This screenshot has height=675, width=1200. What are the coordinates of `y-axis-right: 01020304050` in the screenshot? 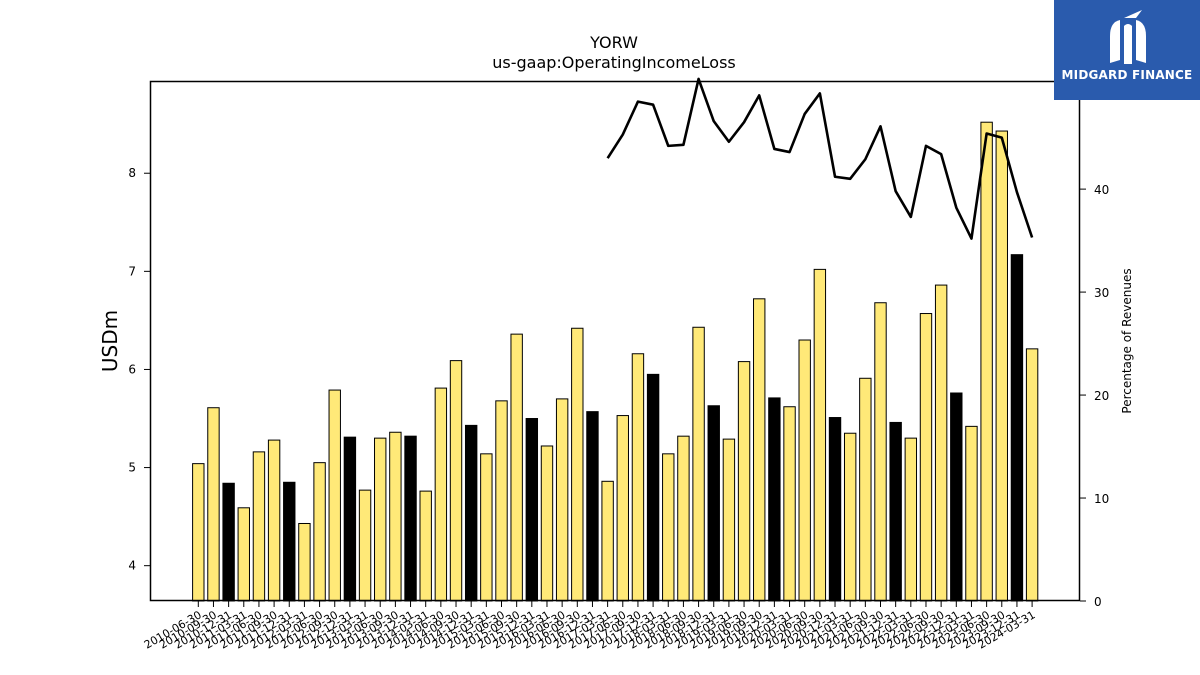 It's located at (1094, 344).